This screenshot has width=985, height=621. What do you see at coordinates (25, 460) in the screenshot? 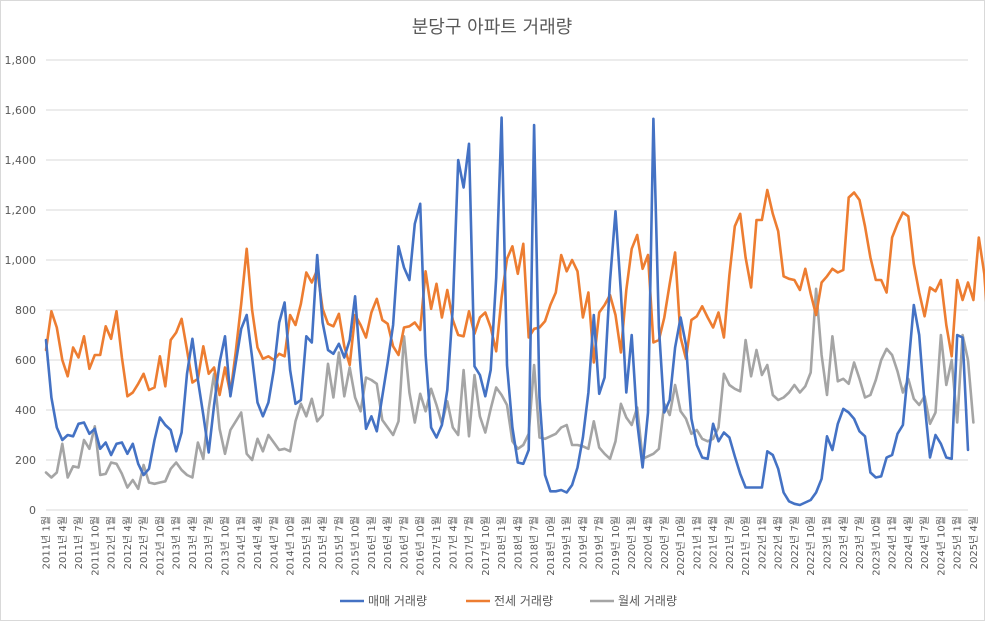
I see `y-tick-label: 200` at bounding box center [25, 460].